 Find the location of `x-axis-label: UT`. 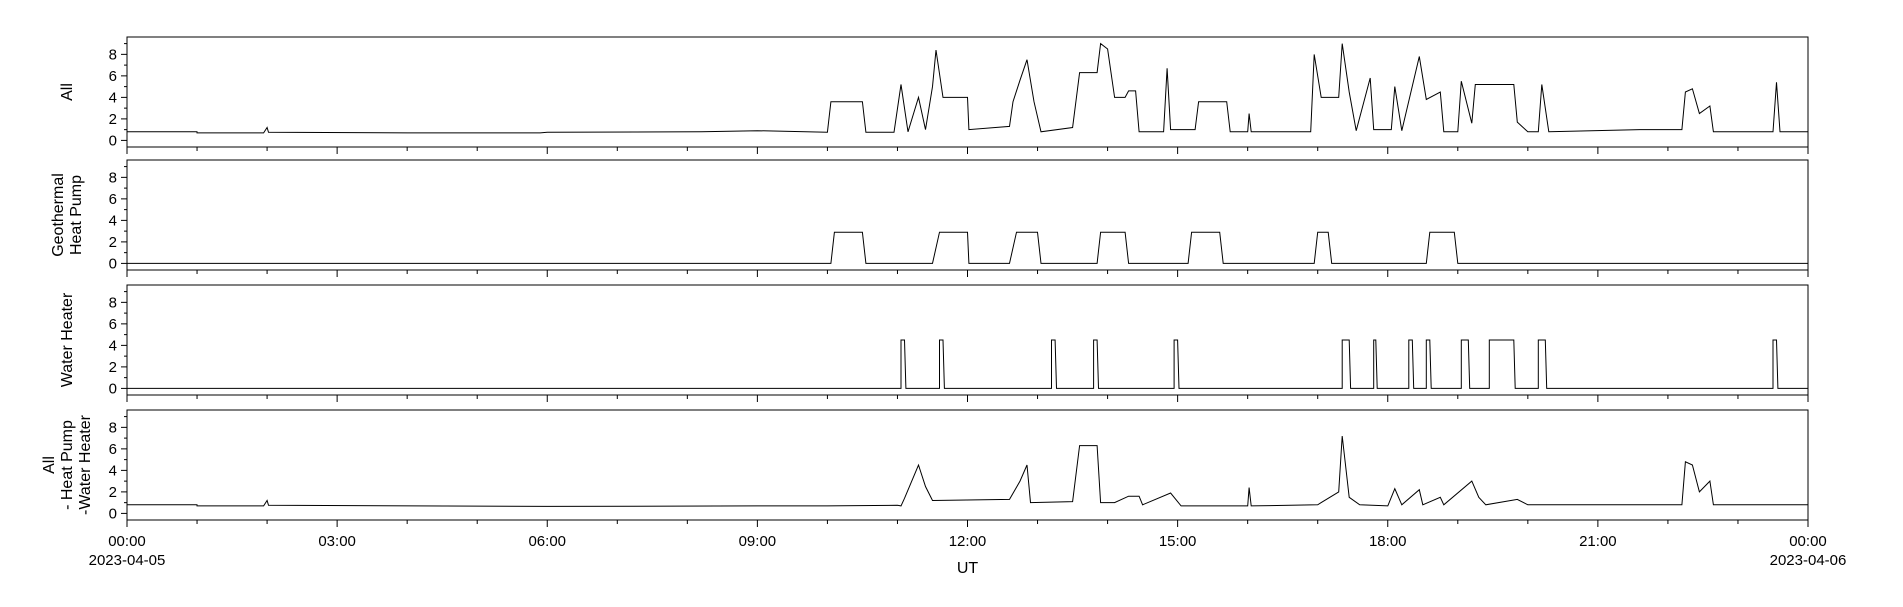

x-axis-label: UT is located at coordinates (968, 568).